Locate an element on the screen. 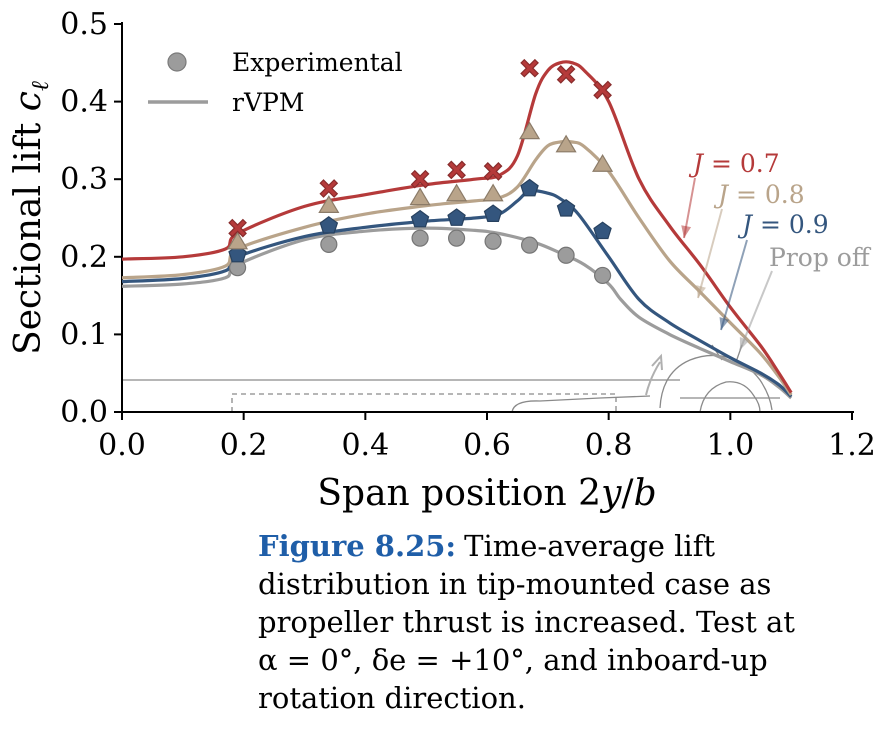 The image size is (885, 750). y-tick-label: 0.4 is located at coordinates (84, 102).